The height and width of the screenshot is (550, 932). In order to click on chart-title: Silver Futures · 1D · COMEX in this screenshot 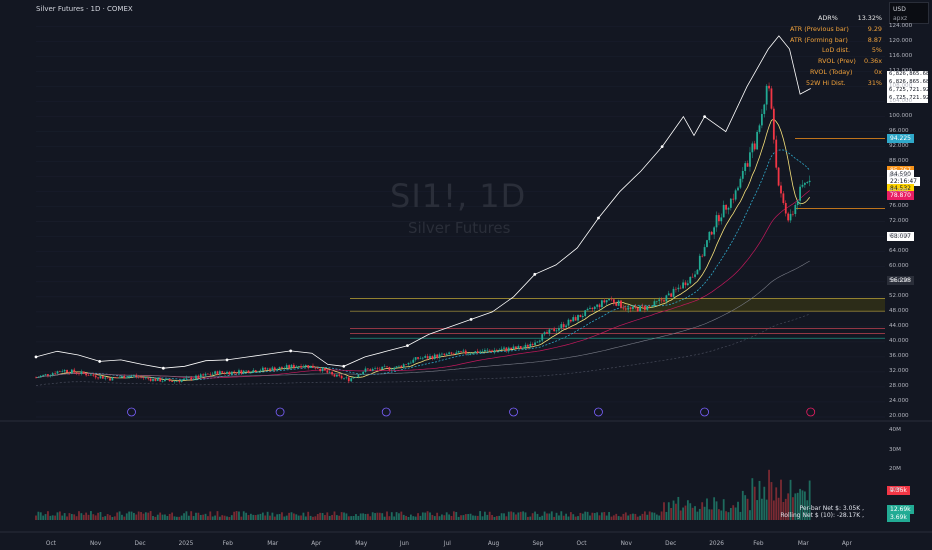, I will do `click(84, 9)`.